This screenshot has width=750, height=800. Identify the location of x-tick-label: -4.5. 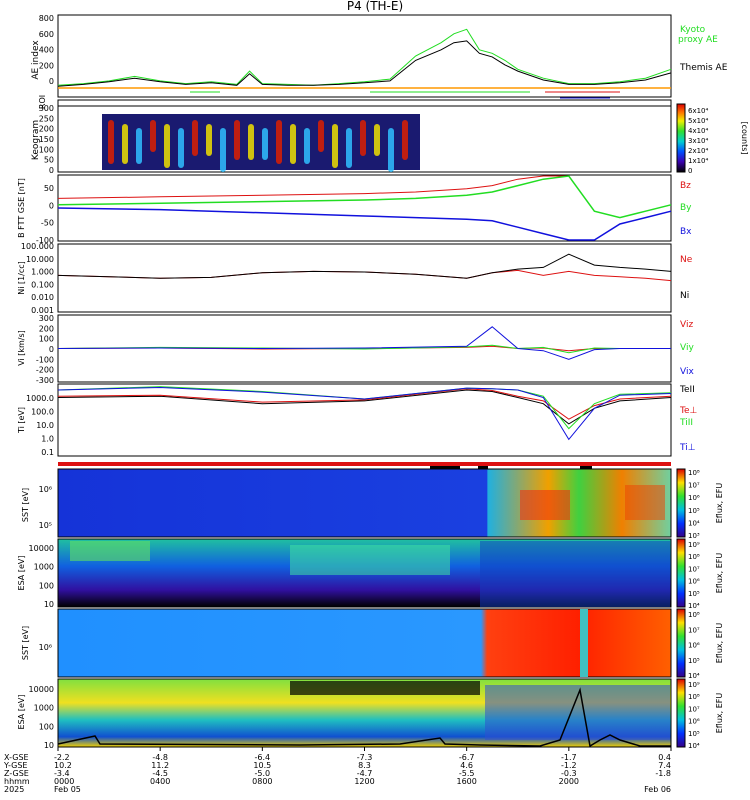
(160, 773).